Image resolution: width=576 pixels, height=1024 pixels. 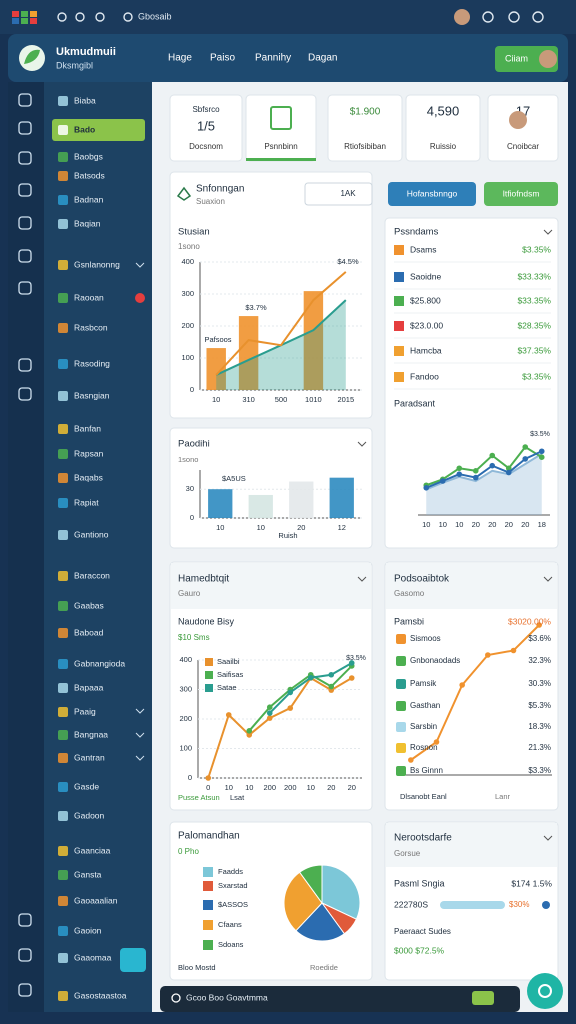 What do you see at coordinates (89, 815) in the screenshot?
I see `sidebar-item: Gadoon` at bounding box center [89, 815].